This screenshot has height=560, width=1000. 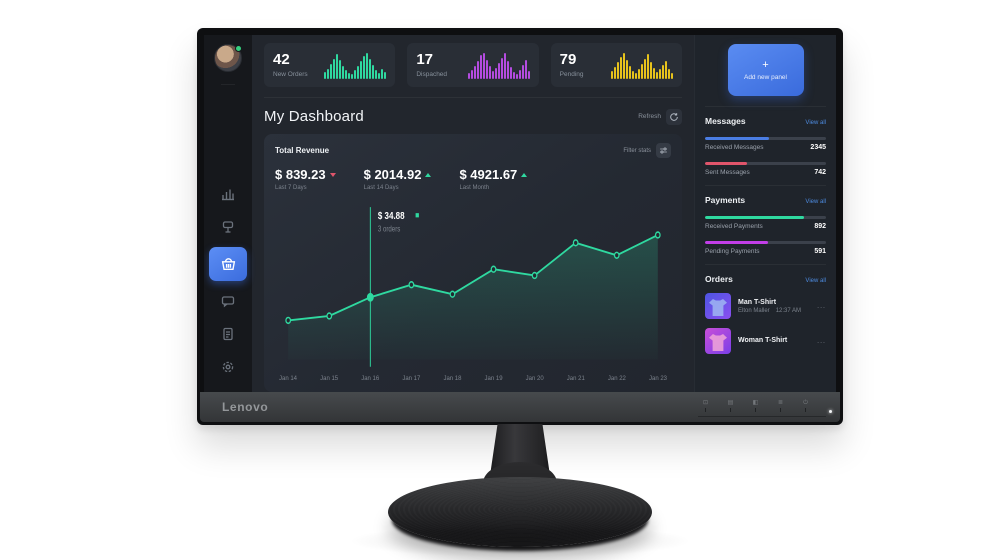 I want to click on power-led, so click(x=830, y=411).